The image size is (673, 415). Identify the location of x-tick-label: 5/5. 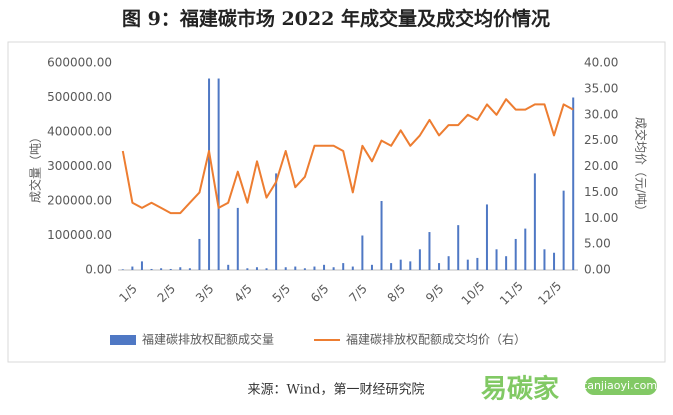
(282, 294).